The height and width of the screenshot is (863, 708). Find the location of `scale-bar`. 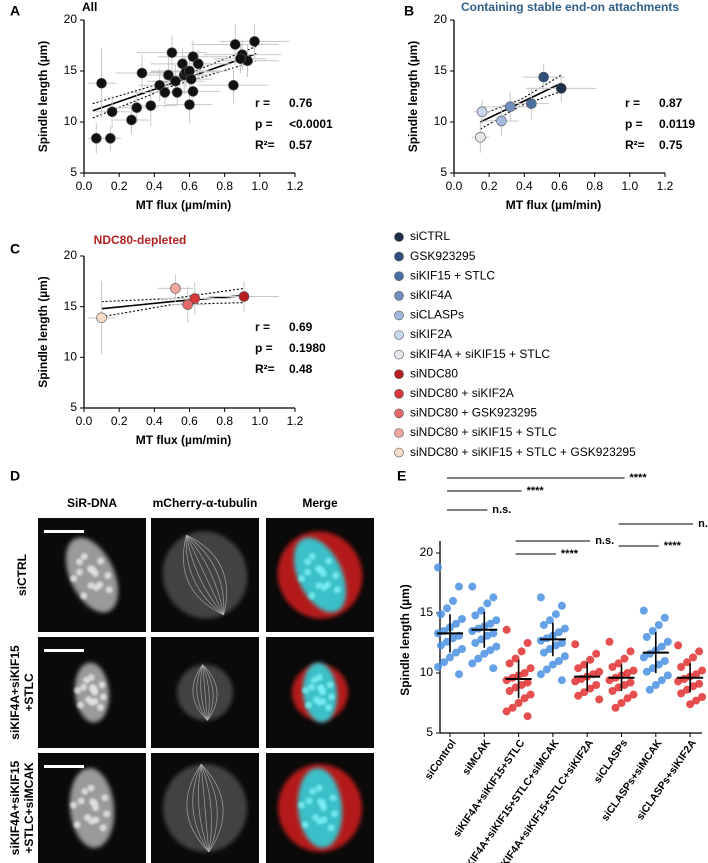

scale-bar is located at coordinates (64, 650).